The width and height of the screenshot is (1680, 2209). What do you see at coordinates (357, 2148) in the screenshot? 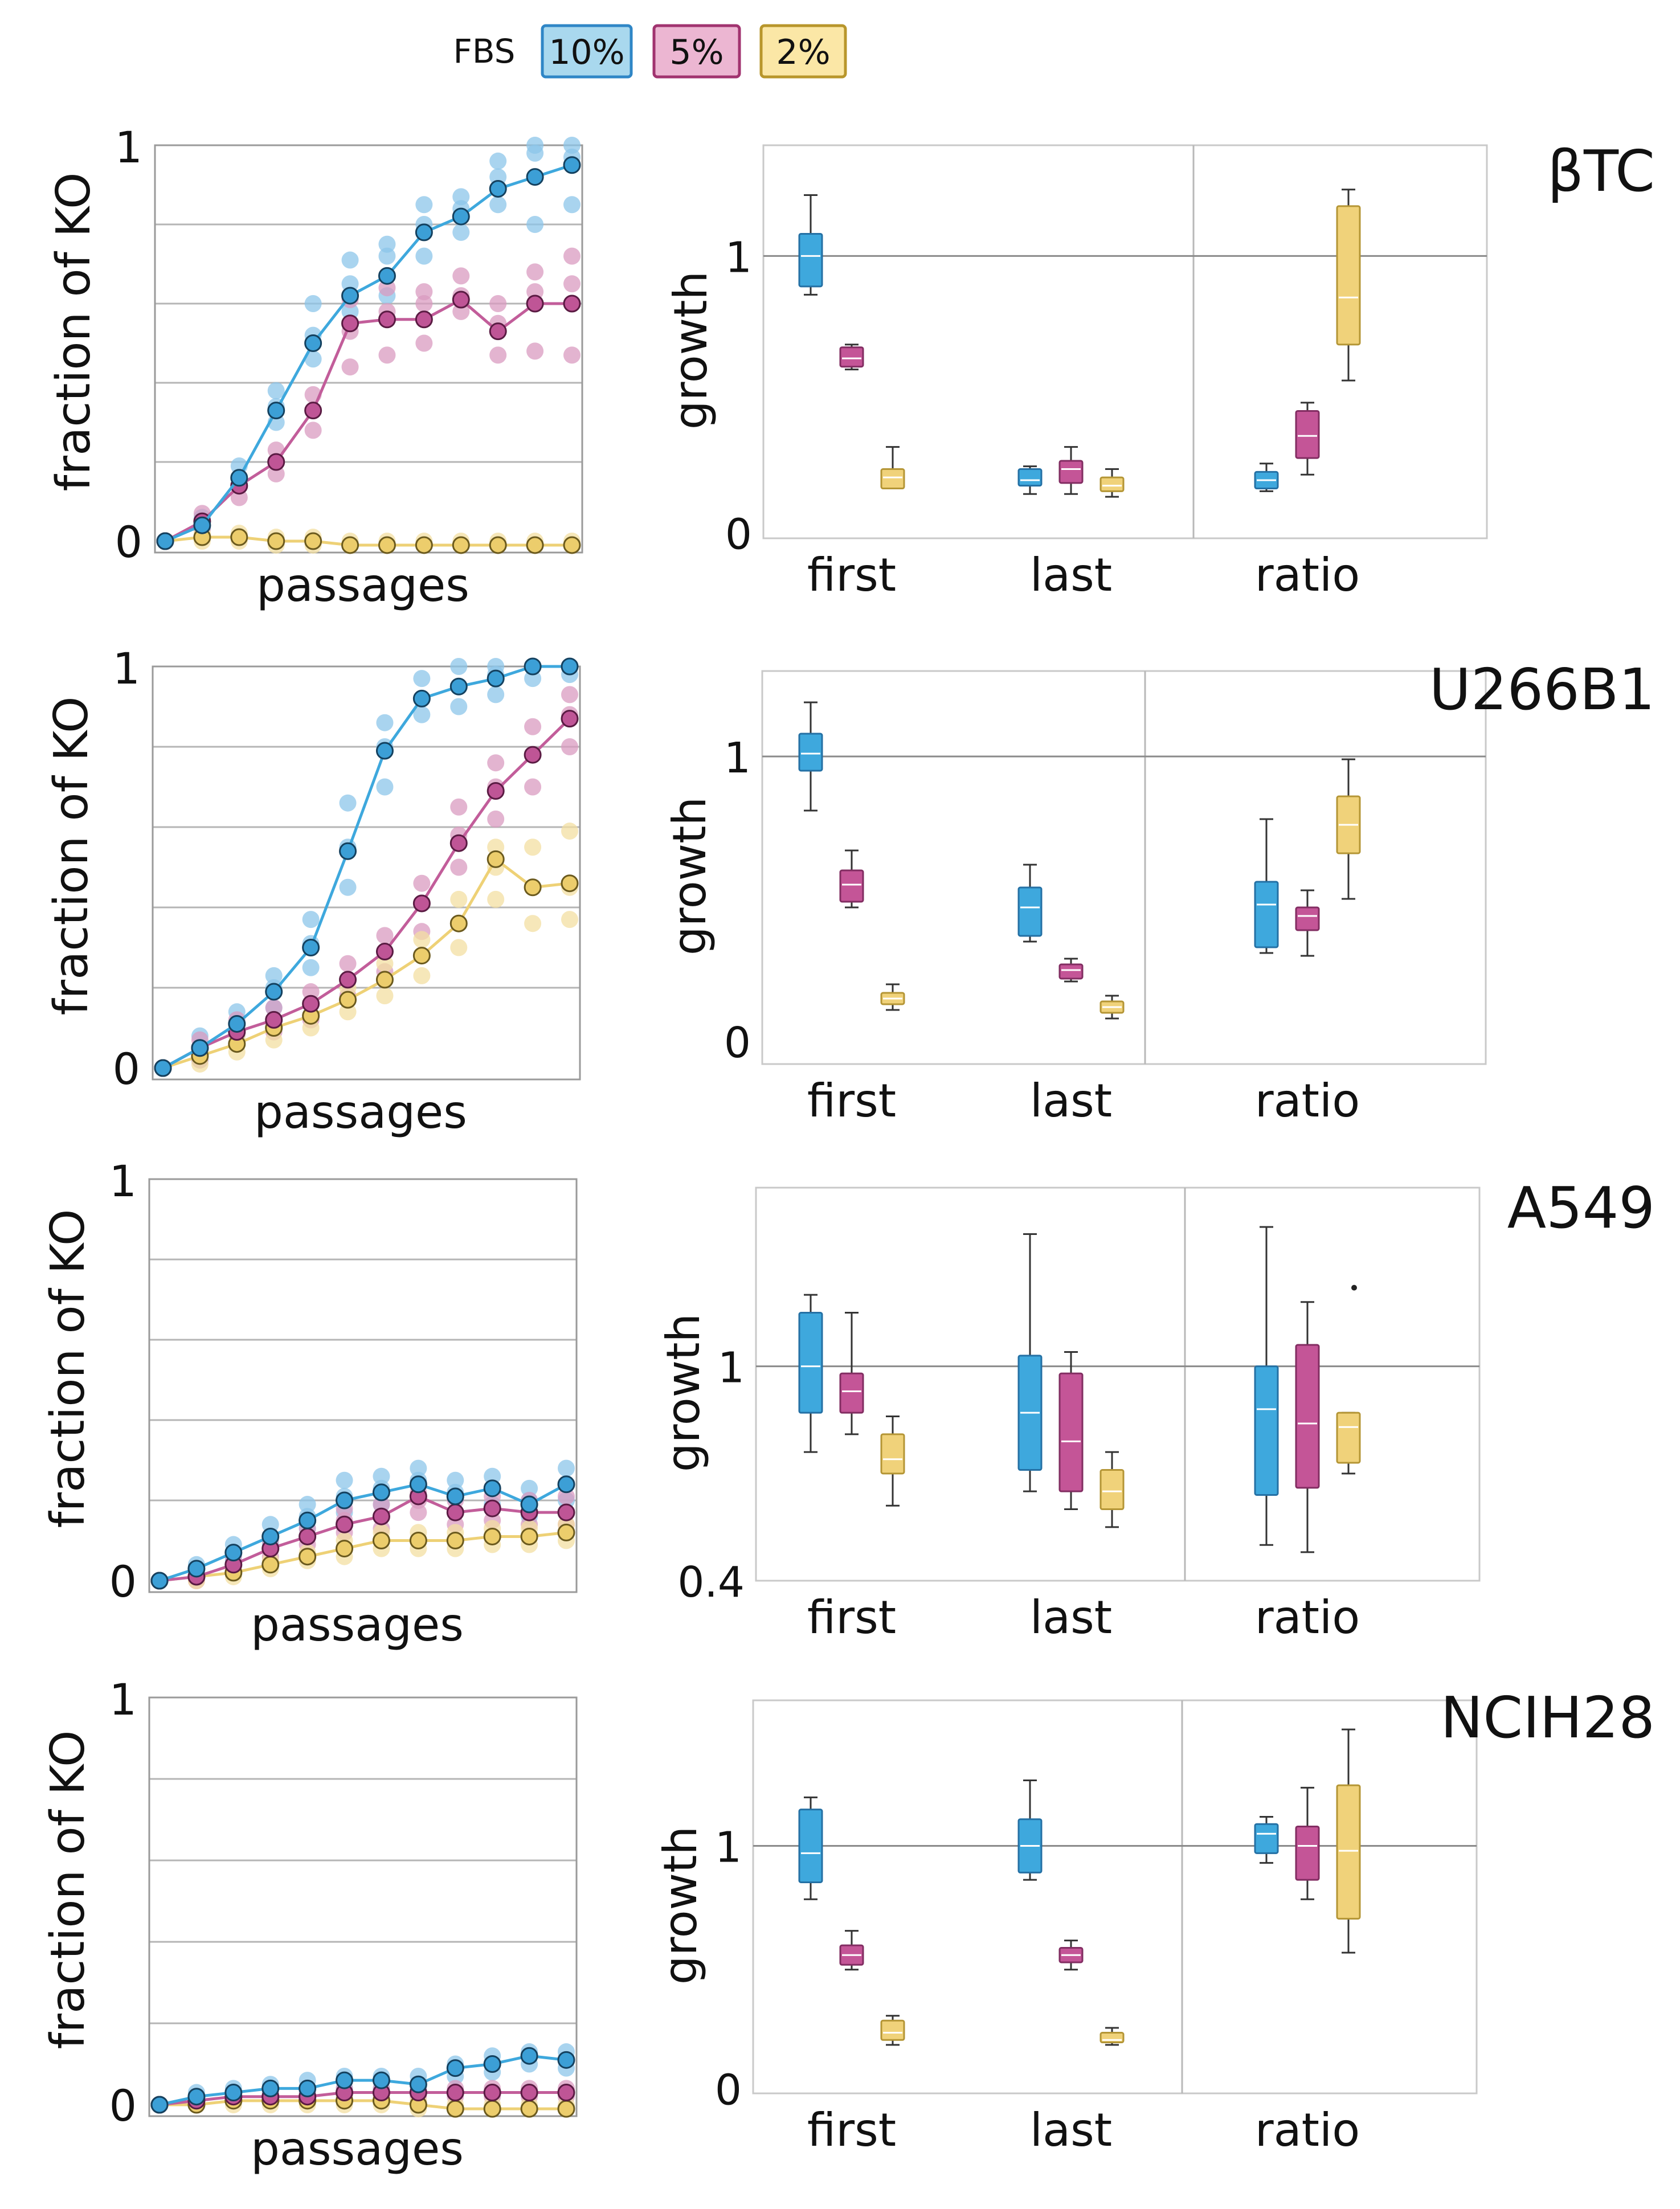
I see `x-axis-label: passages` at bounding box center [357, 2148].